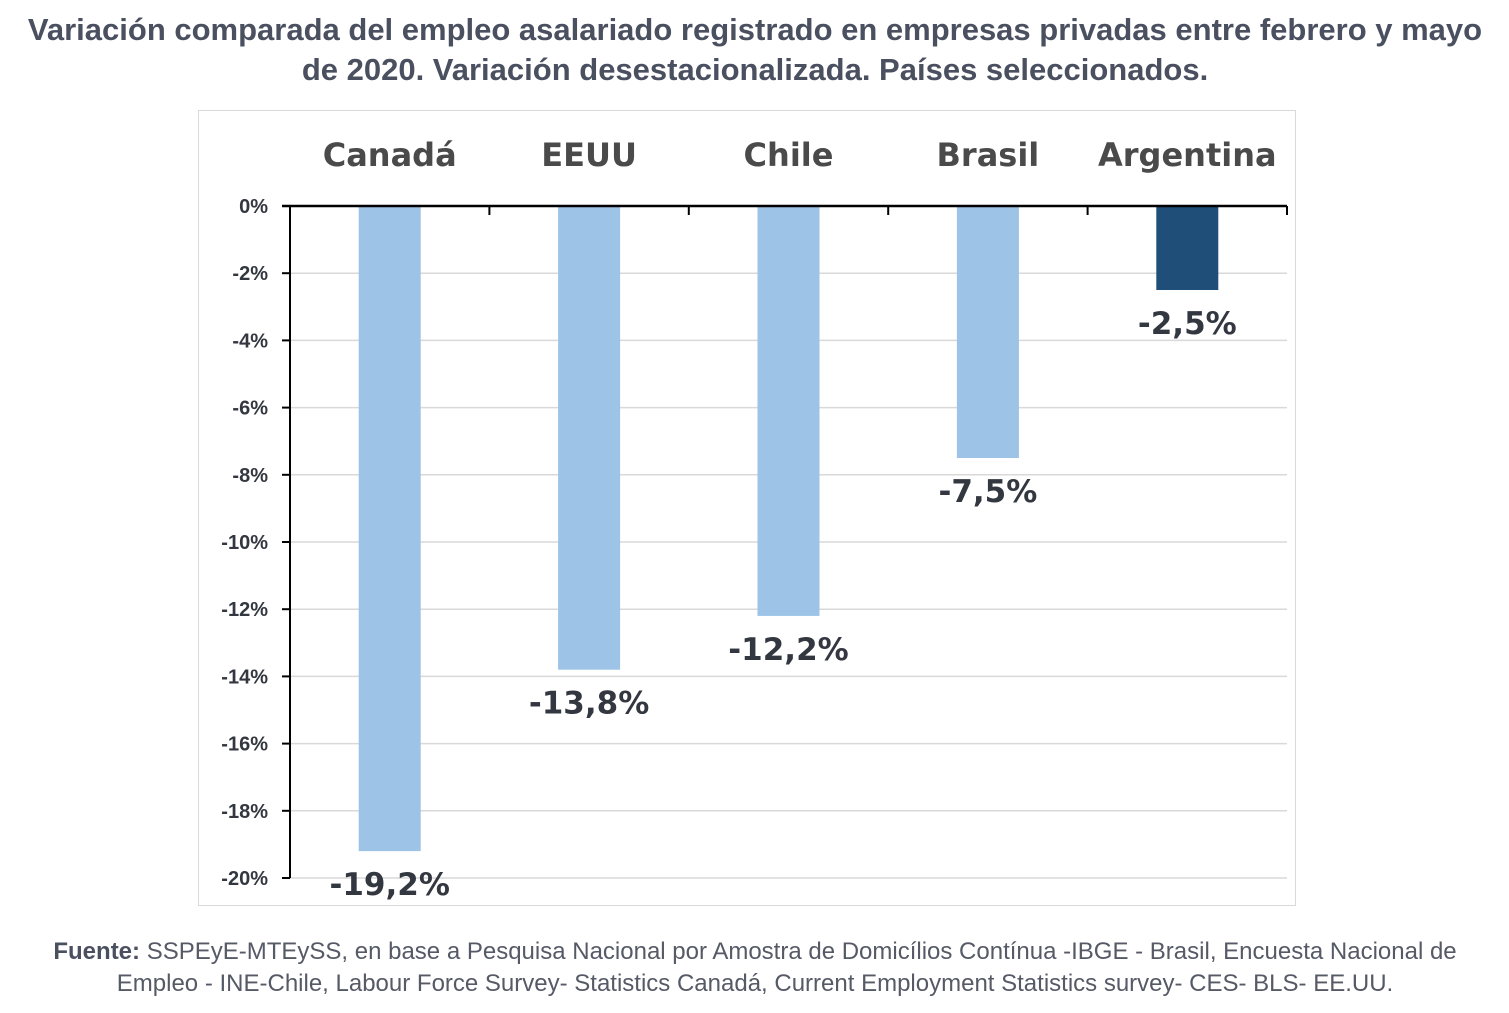 The width and height of the screenshot is (1509, 1013). Describe the element at coordinates (250, 341) in the screenshot. I see `y-tick-label: -4%` at that location.